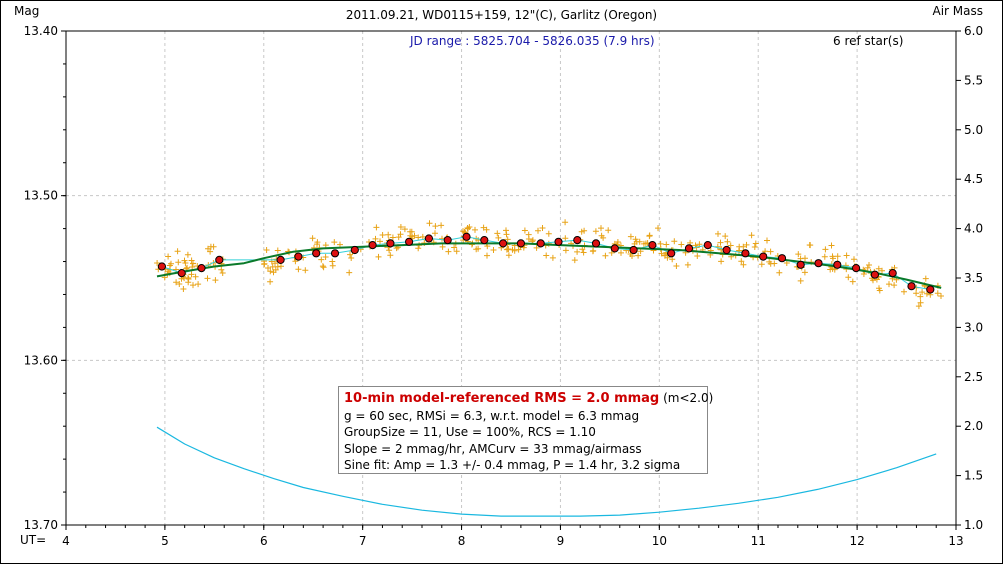 This screenshot has height=564, width=1003. I want to click on y2-tick-label: 5.5, so click(973, 80).